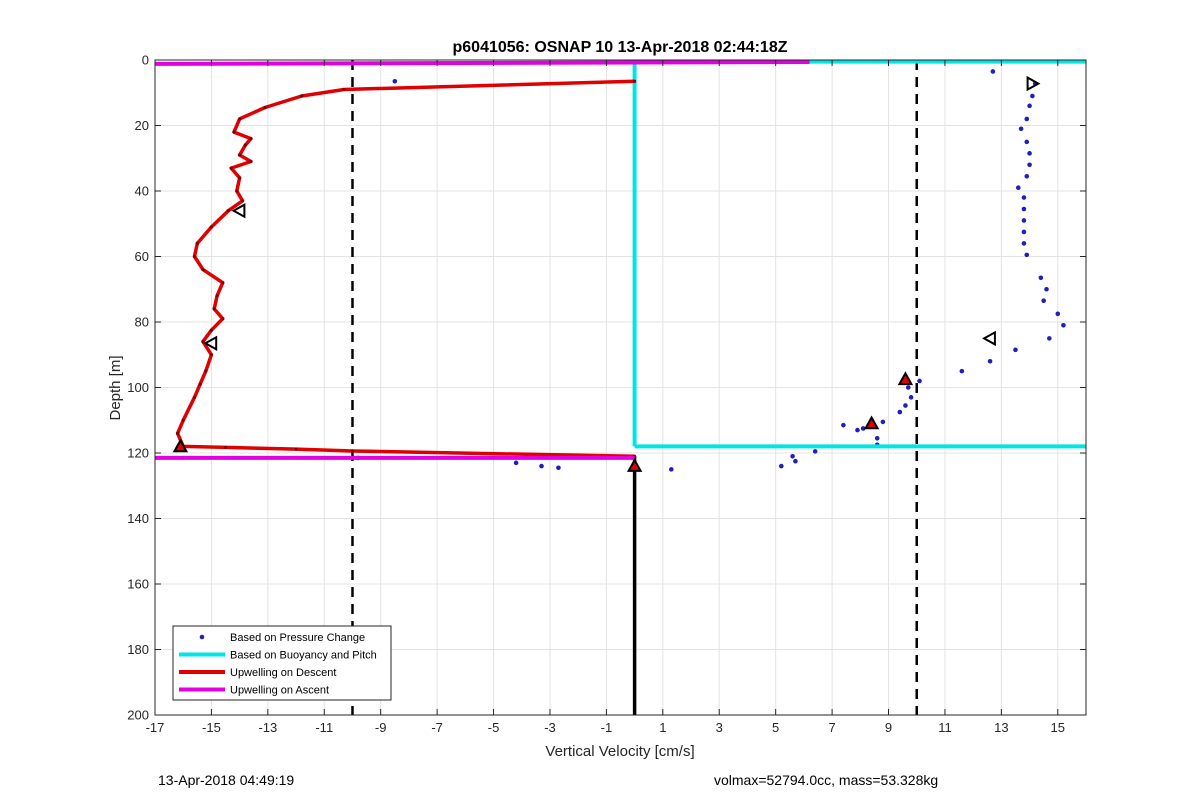 The width and height of the screenshot is (1200, 804). Describe the element at coordinates (202, 637) in the screenshot. I see `legend-symbol-point` at that location.